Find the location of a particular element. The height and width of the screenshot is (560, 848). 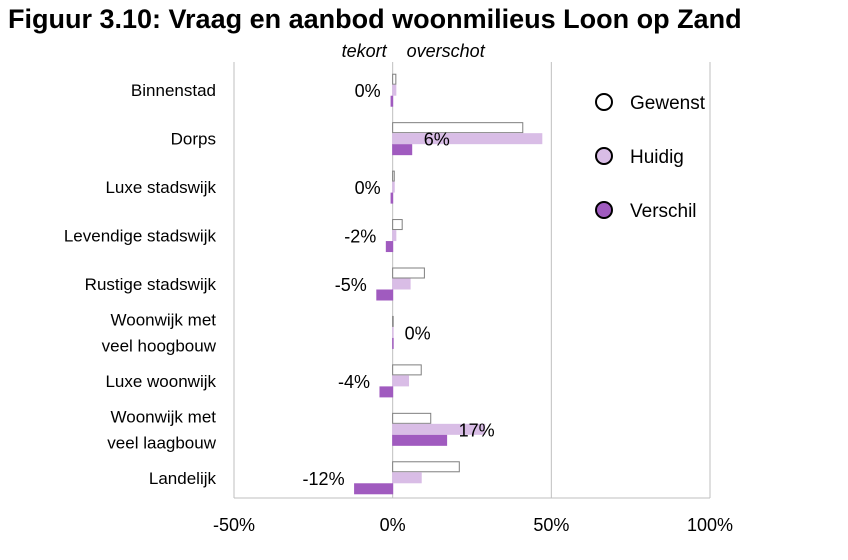

category-label: Dorps is located at coordinates (193, 139).